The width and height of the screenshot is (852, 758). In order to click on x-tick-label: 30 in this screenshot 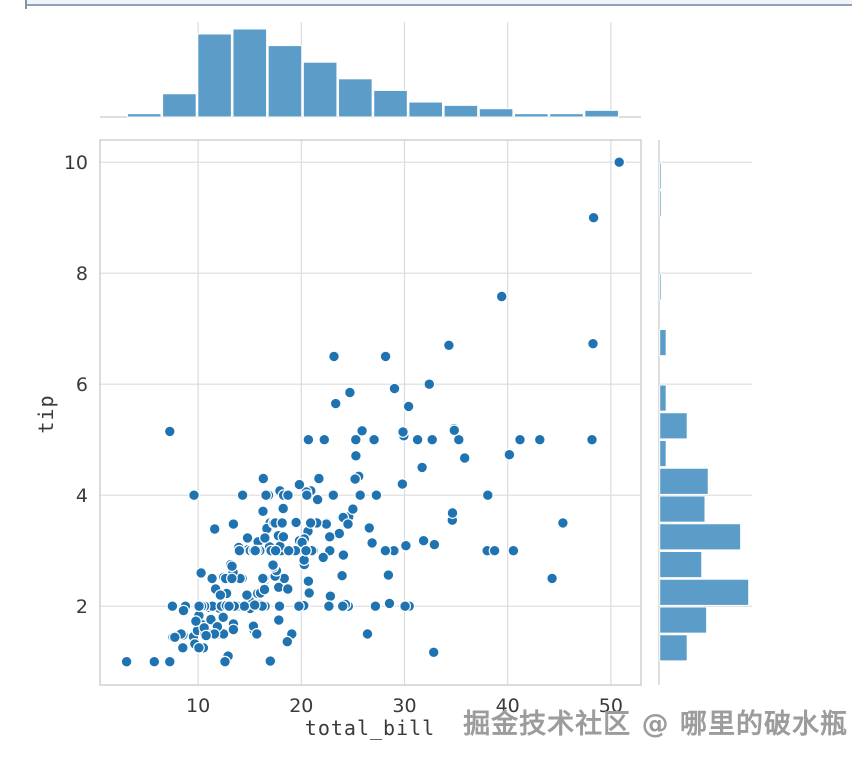, I will do `click(404, 706)`.